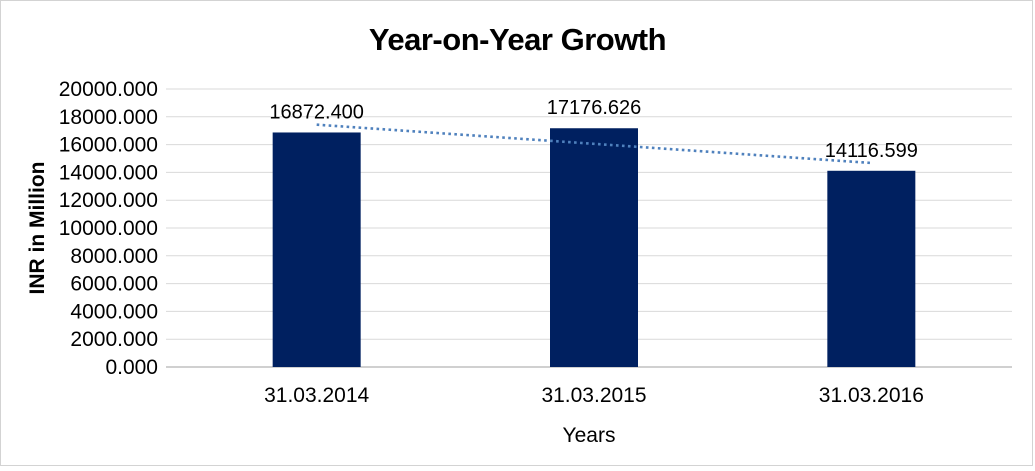  Describe the element at coordinates (593, 395) in the screenshot. I see `x-tick-label: 31.03.2015` at that location.